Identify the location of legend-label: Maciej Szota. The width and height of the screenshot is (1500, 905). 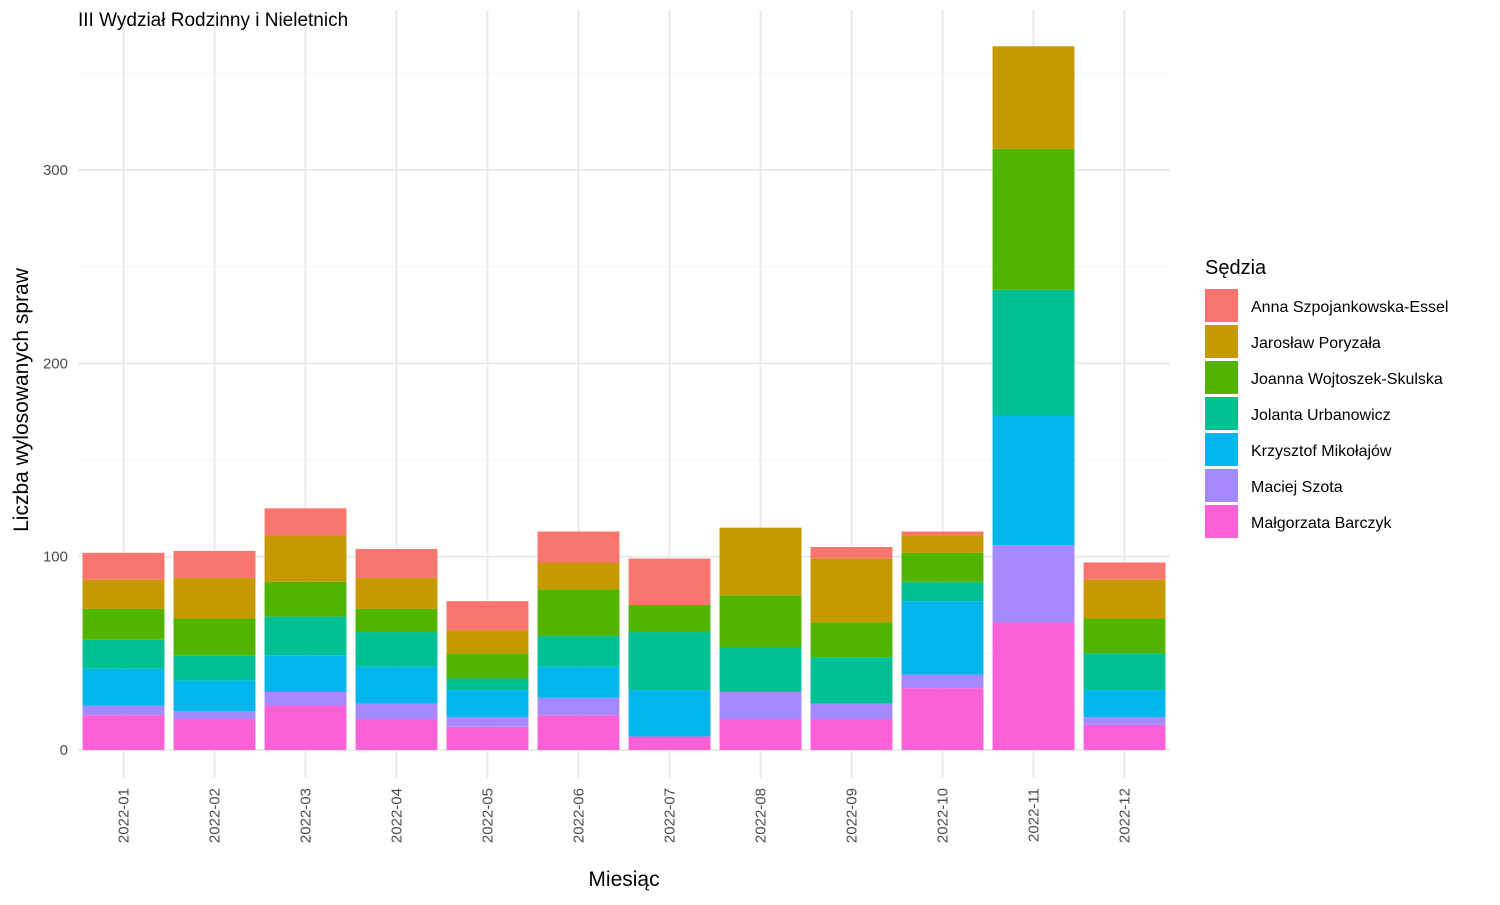
(1297, 487).